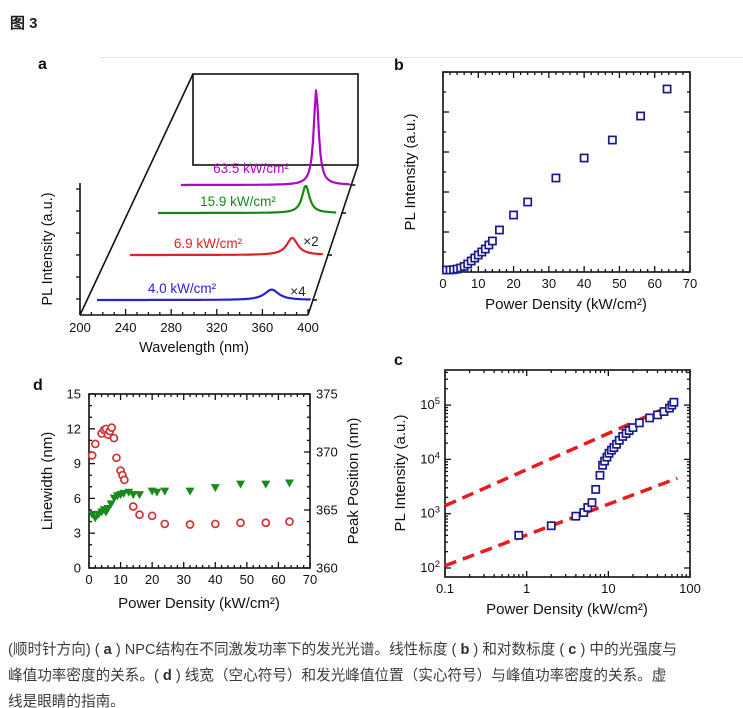 This screenshot has height=708, width=743. Describe the element at coordinates (430, 513) in the screenshot. I see `svg-text: 10³` at that location.